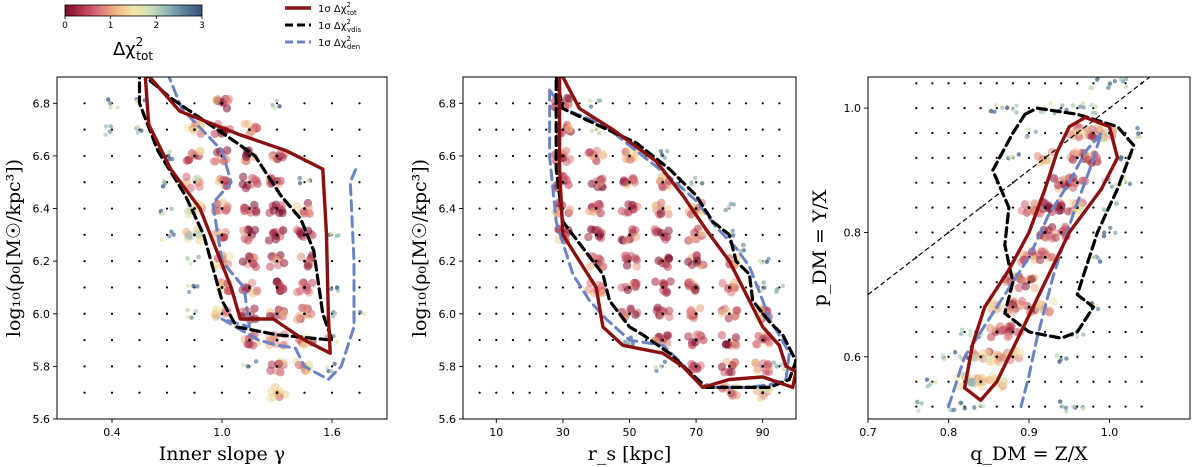 Image resolution: width=1200 pixels, height=467 pixels. What do you see at coordinates (853, 108) in the screenshot?
I see `y-tick-label: 1.0` at bounding box center [853, 108].